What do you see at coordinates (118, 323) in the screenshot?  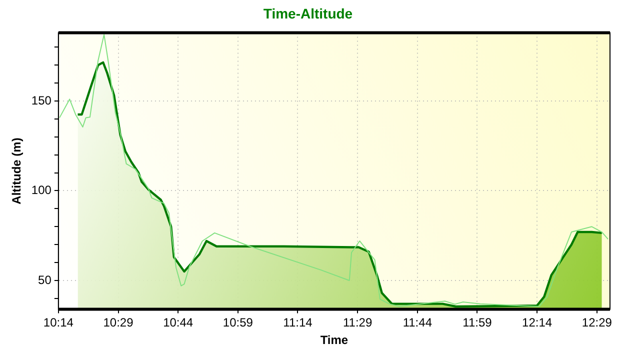 I see `x-tick-label: 10:29` at bounding box center [118, 323].